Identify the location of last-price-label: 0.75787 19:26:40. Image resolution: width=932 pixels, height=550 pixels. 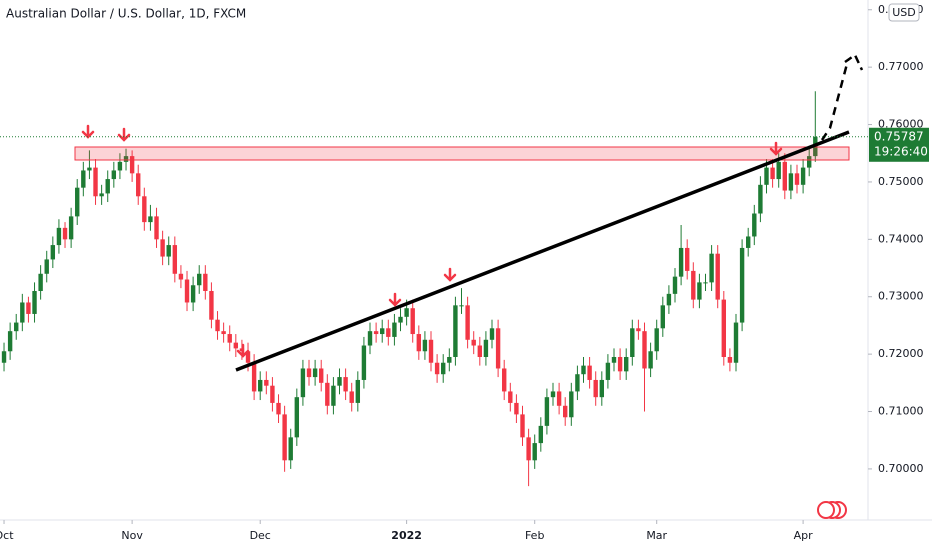
(899, 144).